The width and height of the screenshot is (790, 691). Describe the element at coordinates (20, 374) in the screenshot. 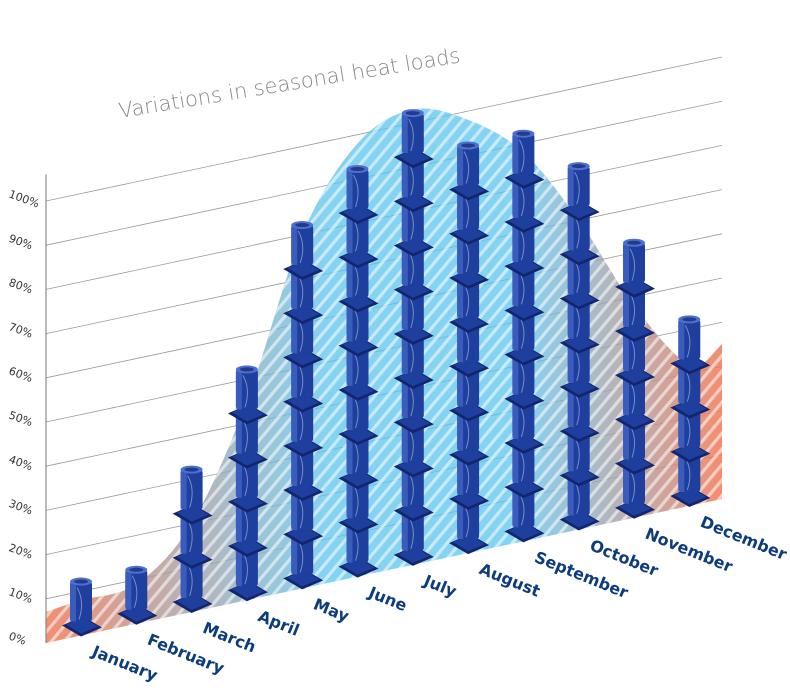

I see `y-tick-label: 60%` at that location.